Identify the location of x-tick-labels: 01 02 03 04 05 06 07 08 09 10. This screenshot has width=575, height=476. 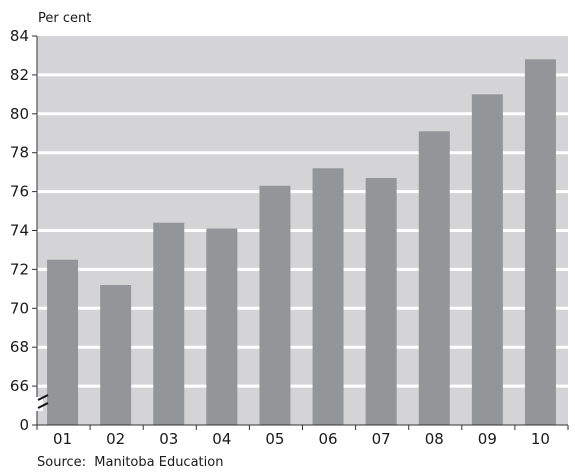
(301, 439).